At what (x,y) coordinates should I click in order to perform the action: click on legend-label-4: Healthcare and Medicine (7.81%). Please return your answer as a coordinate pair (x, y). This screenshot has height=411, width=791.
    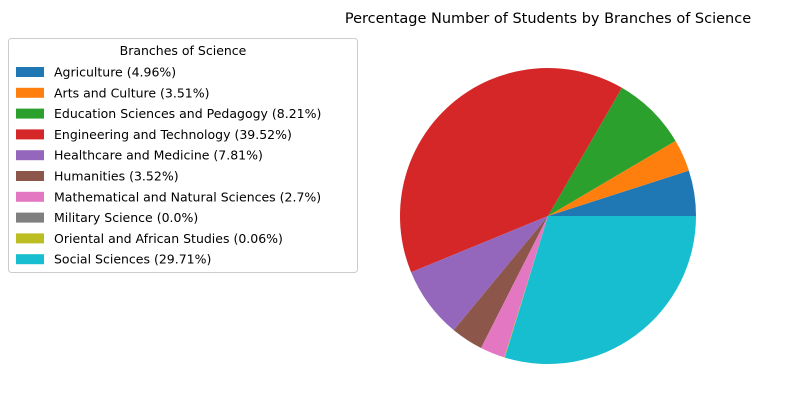
    Looking at the image, I should click on (158, 155).